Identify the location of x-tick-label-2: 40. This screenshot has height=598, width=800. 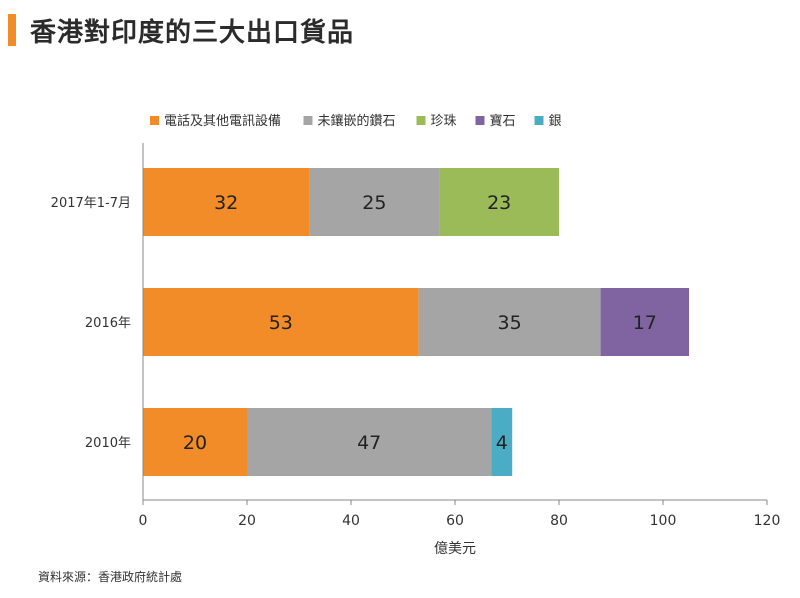
(351, 521).